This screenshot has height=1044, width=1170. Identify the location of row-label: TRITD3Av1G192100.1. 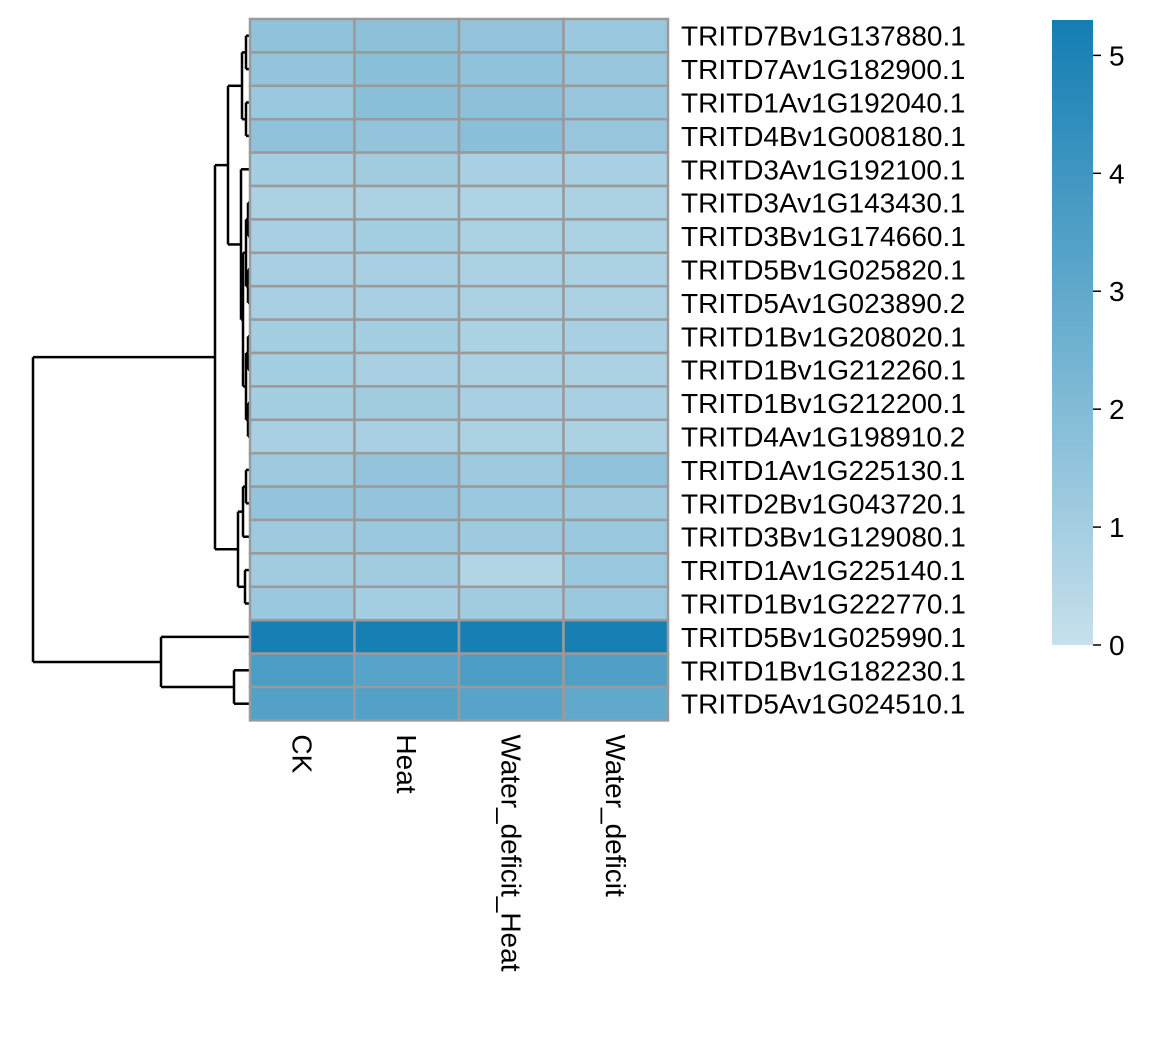
(823, 169).